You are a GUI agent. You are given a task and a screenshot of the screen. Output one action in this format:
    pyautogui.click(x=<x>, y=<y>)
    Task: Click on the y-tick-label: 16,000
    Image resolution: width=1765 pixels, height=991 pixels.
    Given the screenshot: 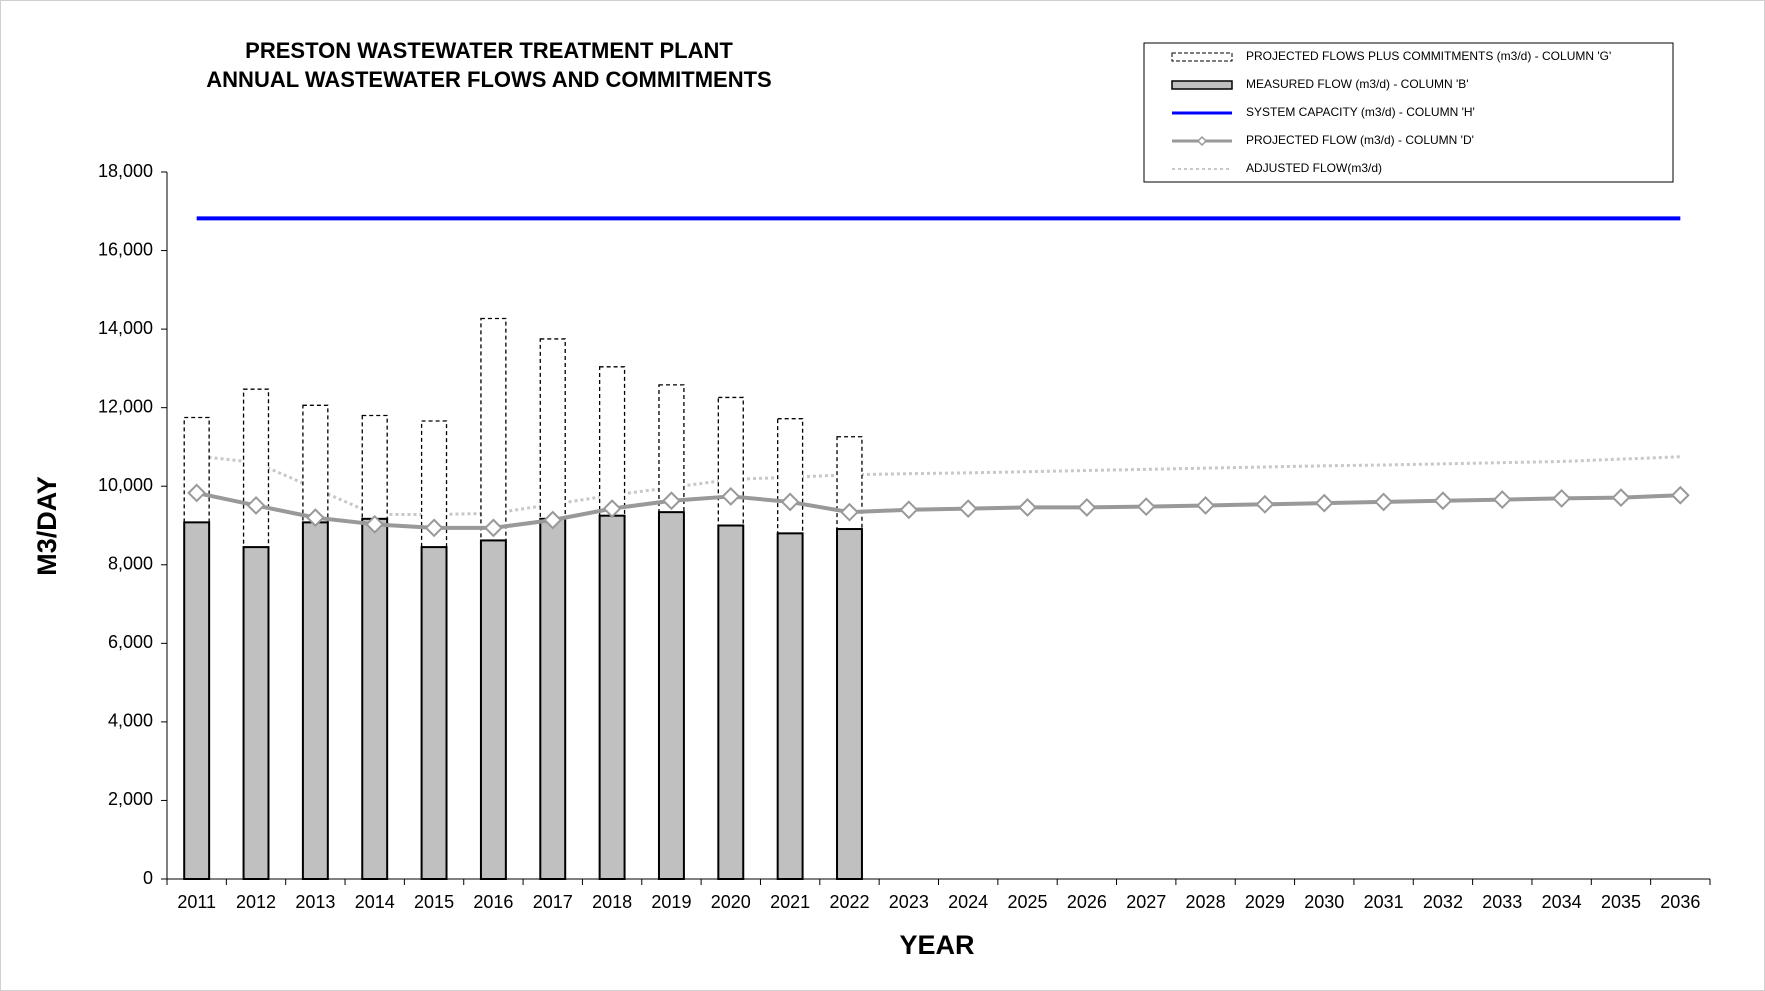 What is the action you would take?
    pyautogui.click(x=125, y=249)
    